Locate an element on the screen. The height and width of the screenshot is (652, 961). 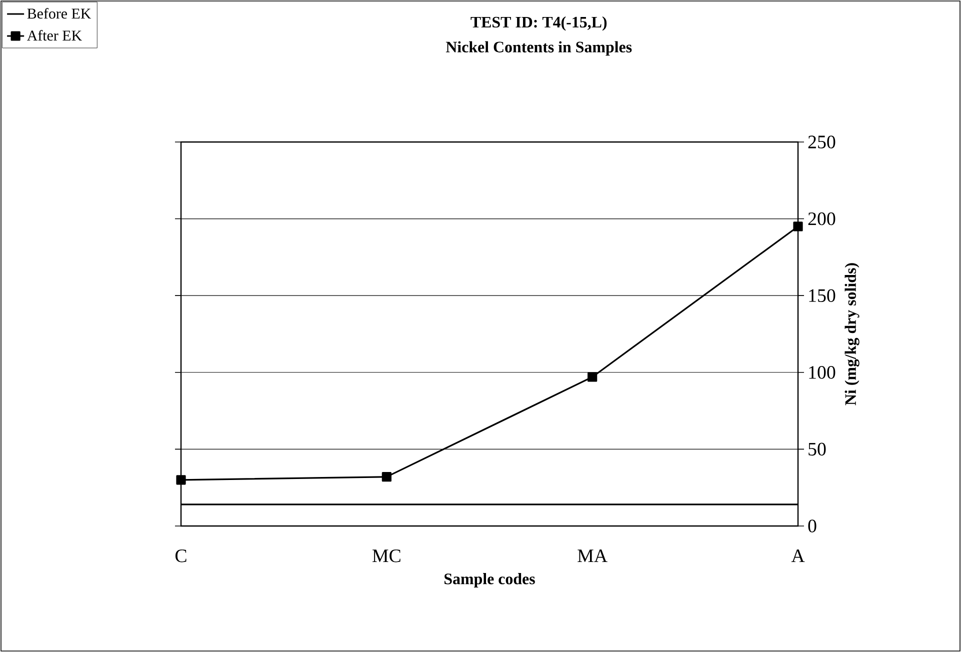
y-tick-label: 100 is located at coordinates (822, 372).